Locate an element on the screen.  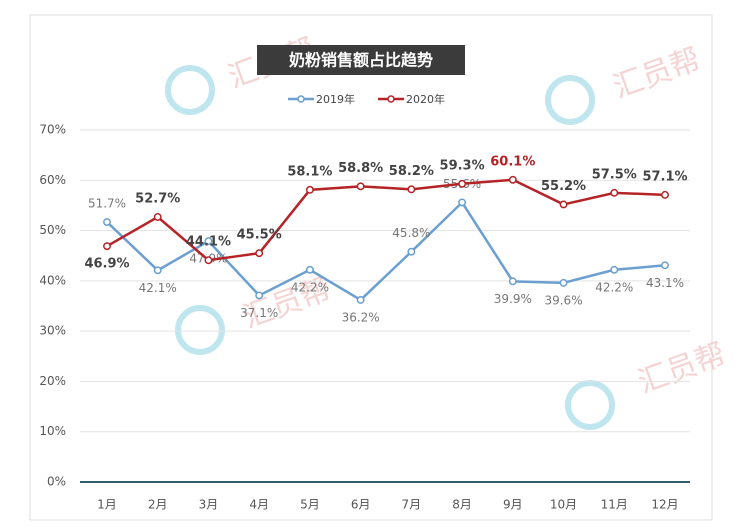
y-tick-label: 10% is located at coordinates (52, 431).